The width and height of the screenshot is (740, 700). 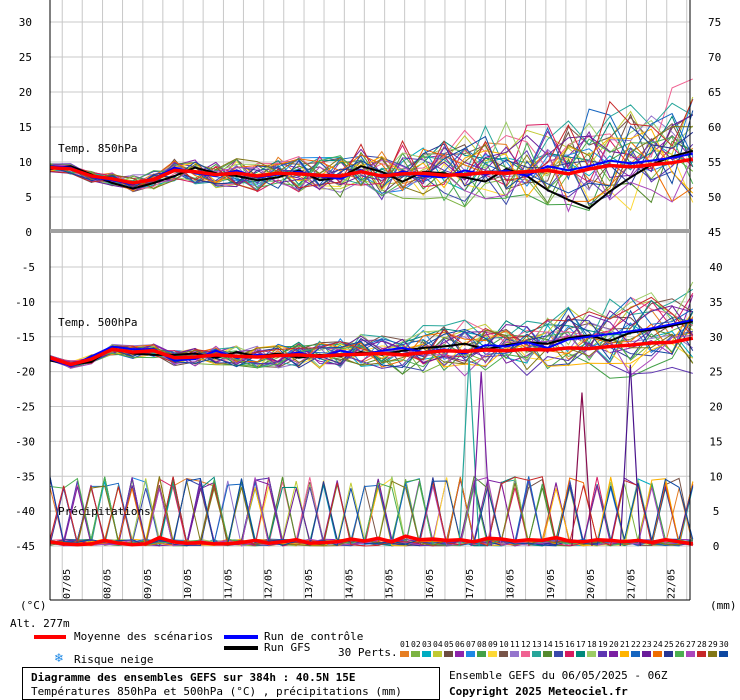 What do you see at coordinates (714, 197) in the screenshot?
I see `tick-right-850: 50` at bounding box center [714, 197].